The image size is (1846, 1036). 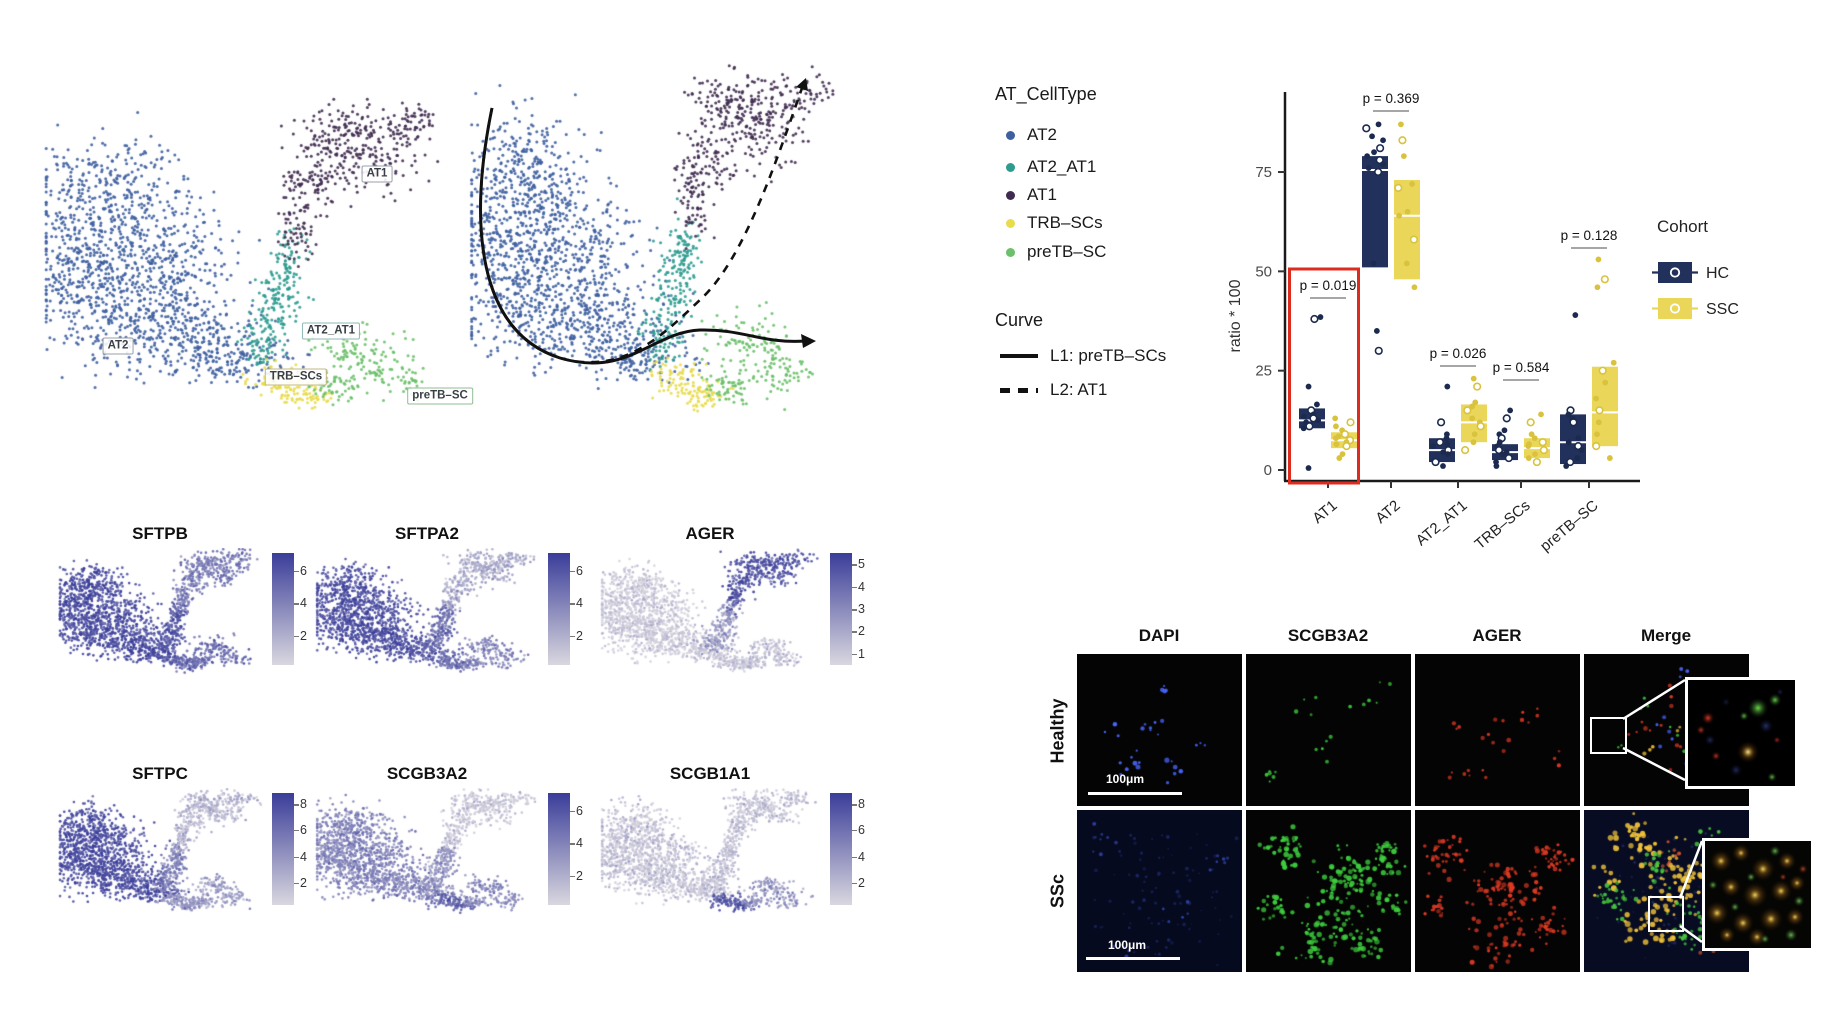 I want to click on x-axis-category: AT1, so click(x=1324, y=512).